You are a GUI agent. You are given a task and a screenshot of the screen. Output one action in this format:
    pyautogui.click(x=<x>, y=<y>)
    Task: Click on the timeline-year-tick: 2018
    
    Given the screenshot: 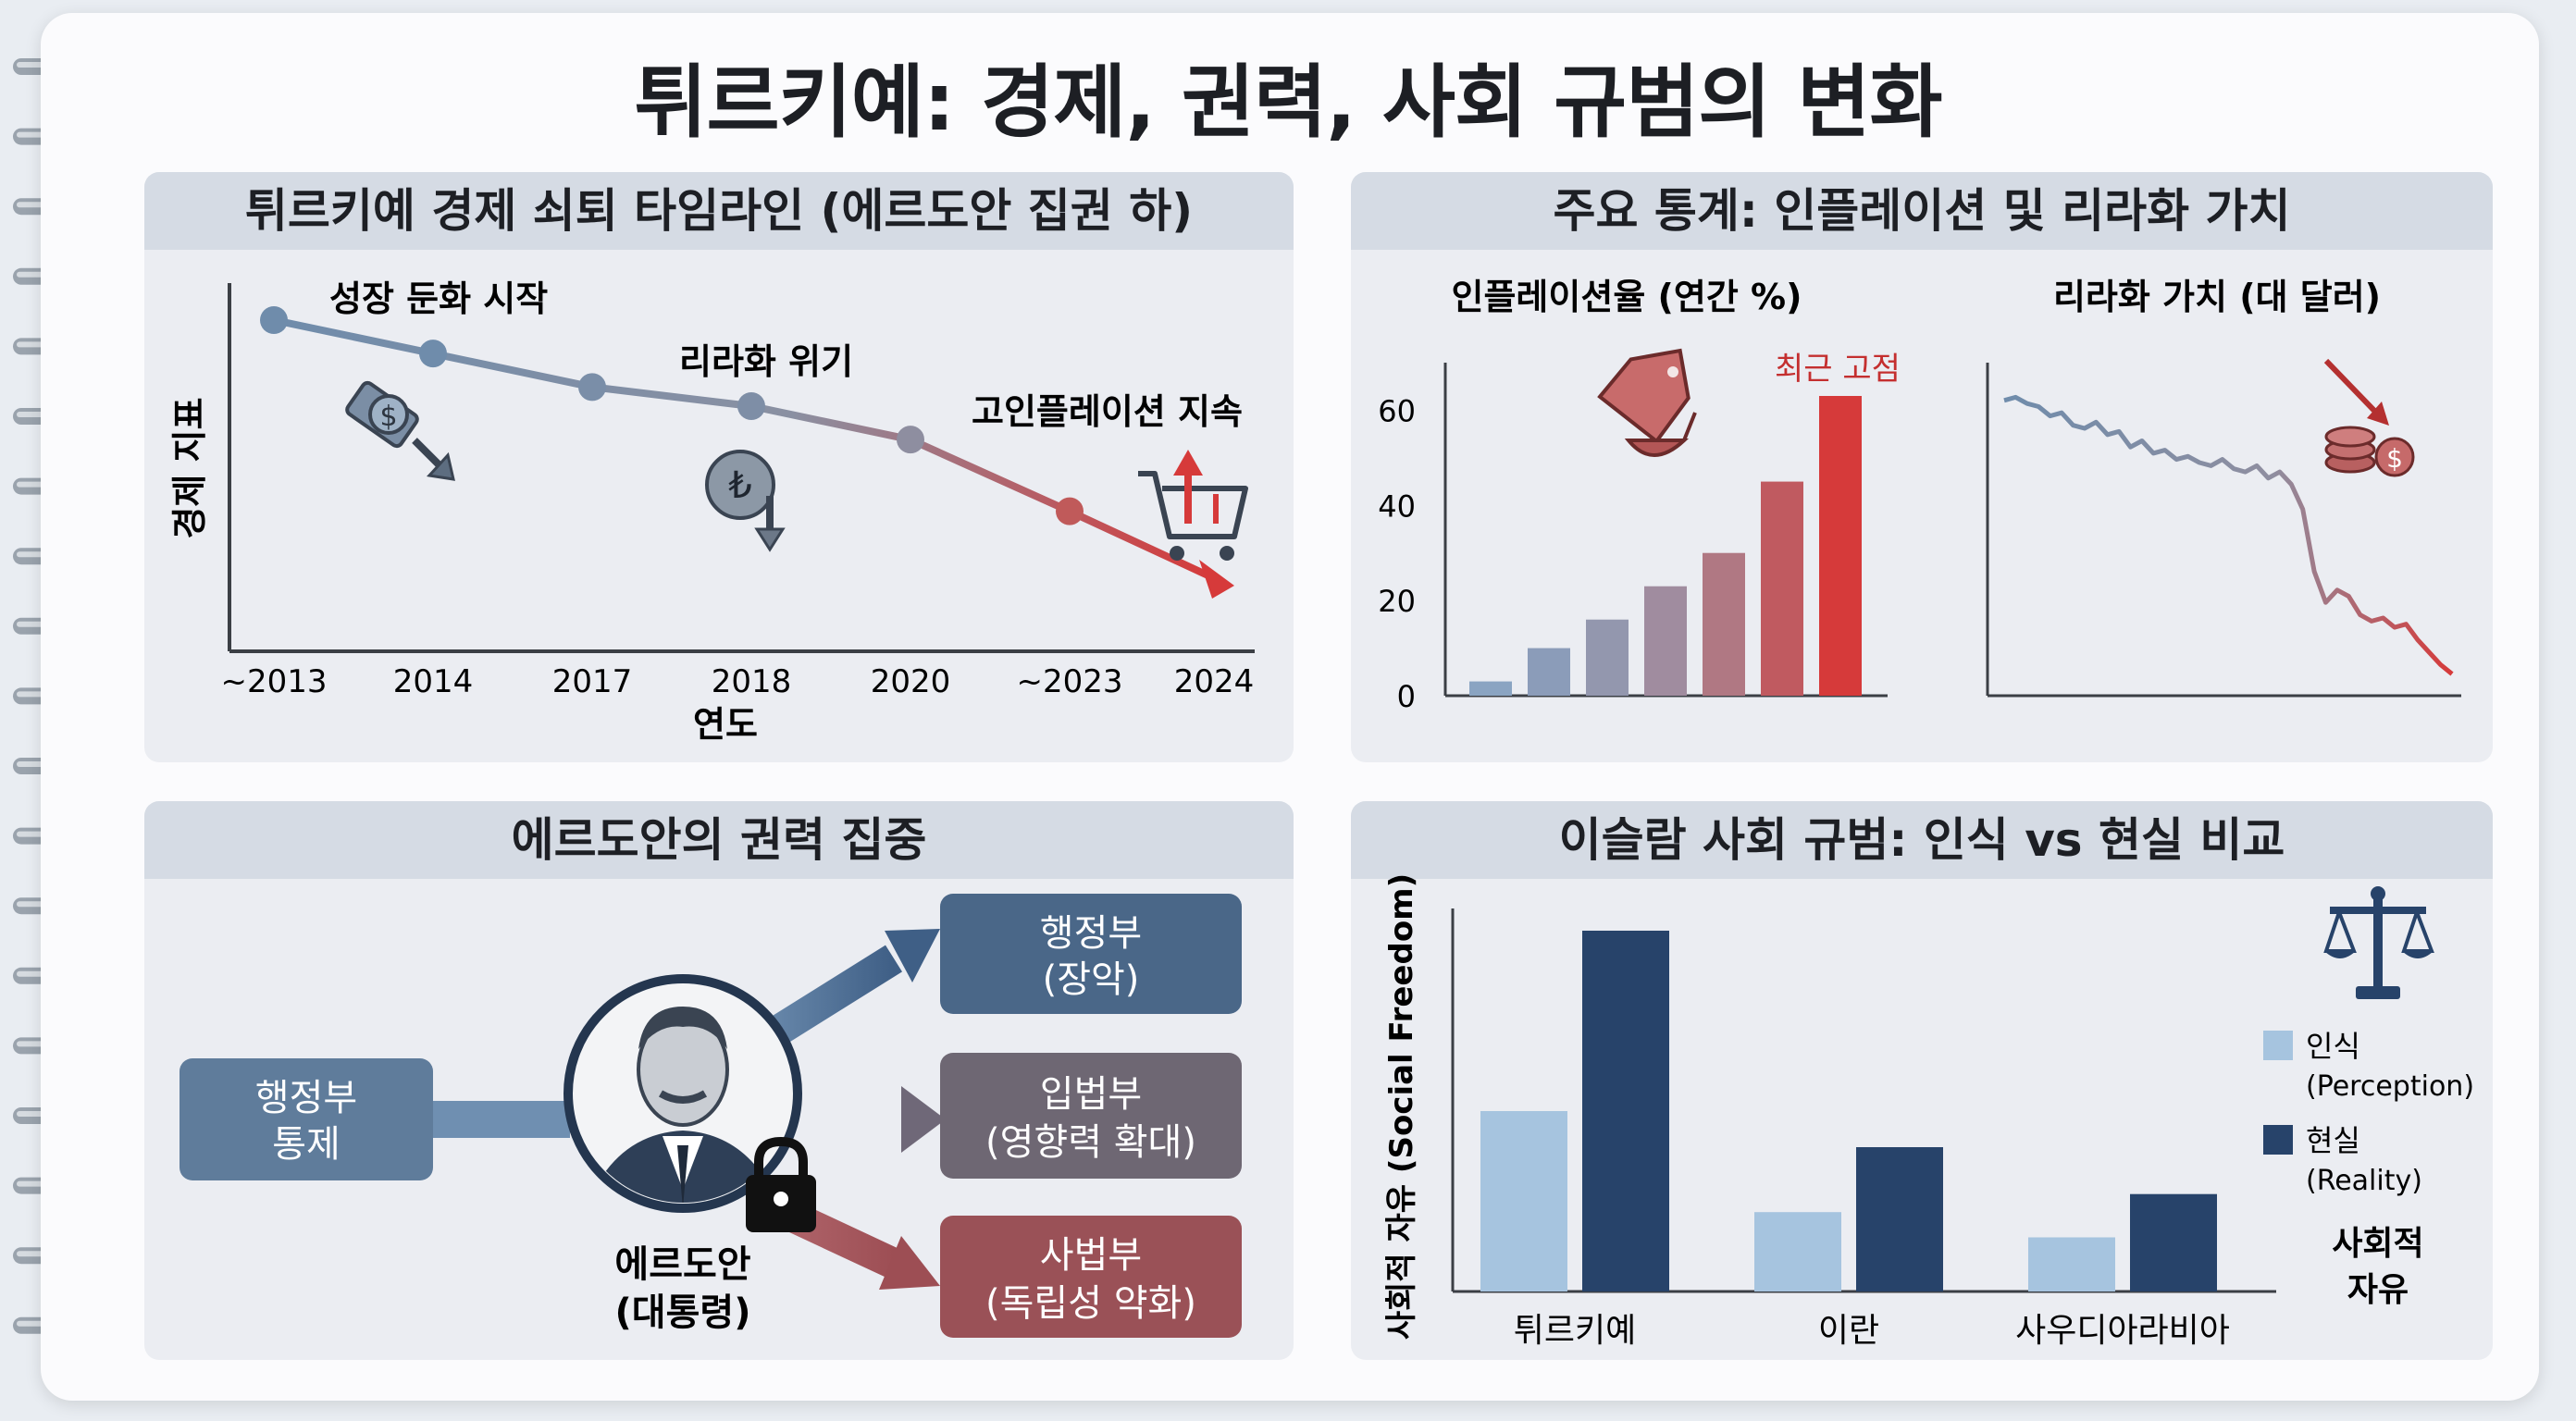 What is the action you would take?
    pyautogui.click(x=752, y=682)
    